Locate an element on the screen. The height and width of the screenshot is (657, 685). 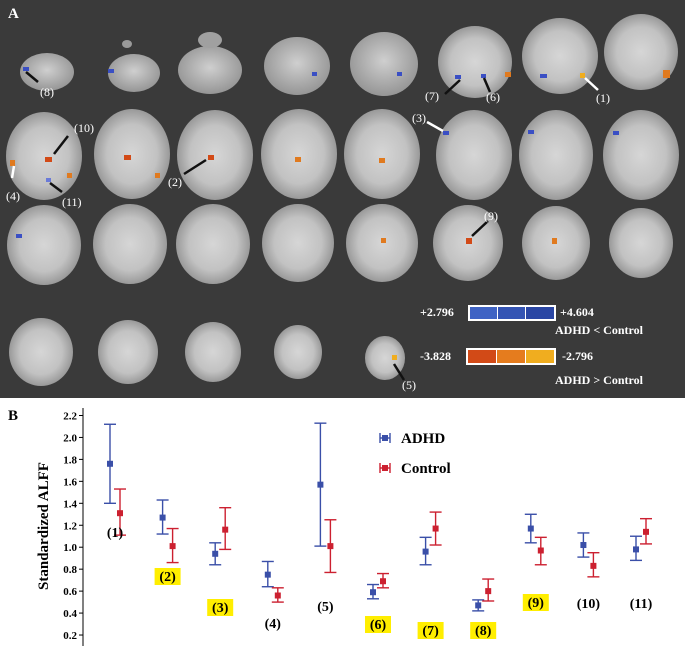
colorbar-red-max: -2.796 is located at coordinates (577, 356).